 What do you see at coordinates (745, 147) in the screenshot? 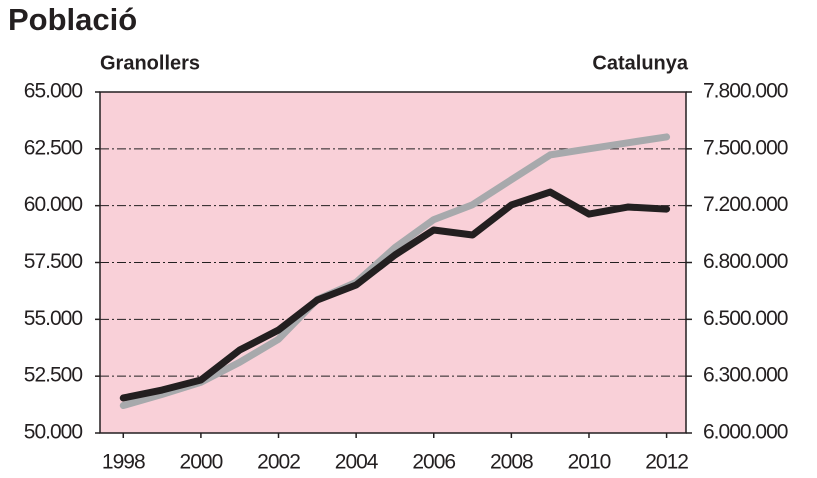
I see `y2-tick-label: 7.500.000` at bounding box center [745, 147].